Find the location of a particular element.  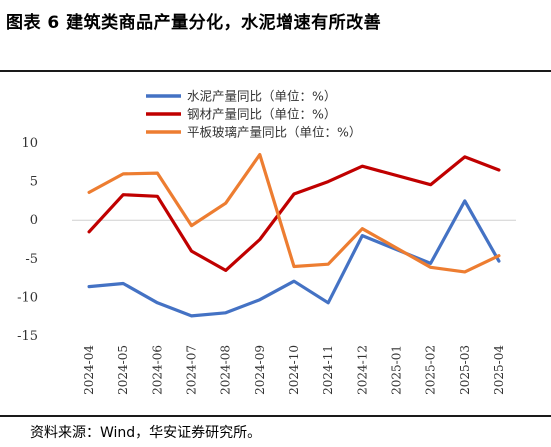

legend-label-3: 平板玻璃产量同比（单位：%） is located at coordinates (274, 132).